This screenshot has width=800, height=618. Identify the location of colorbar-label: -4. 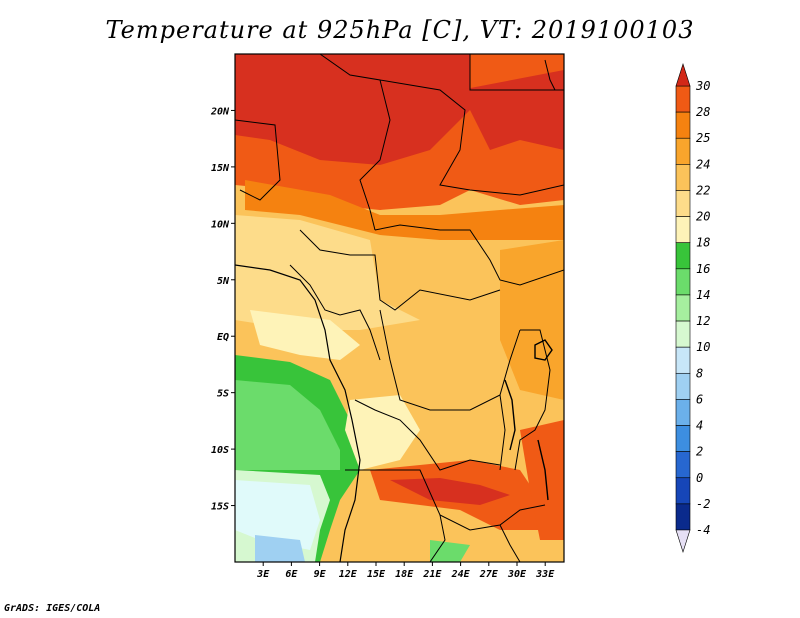
(703, 530).